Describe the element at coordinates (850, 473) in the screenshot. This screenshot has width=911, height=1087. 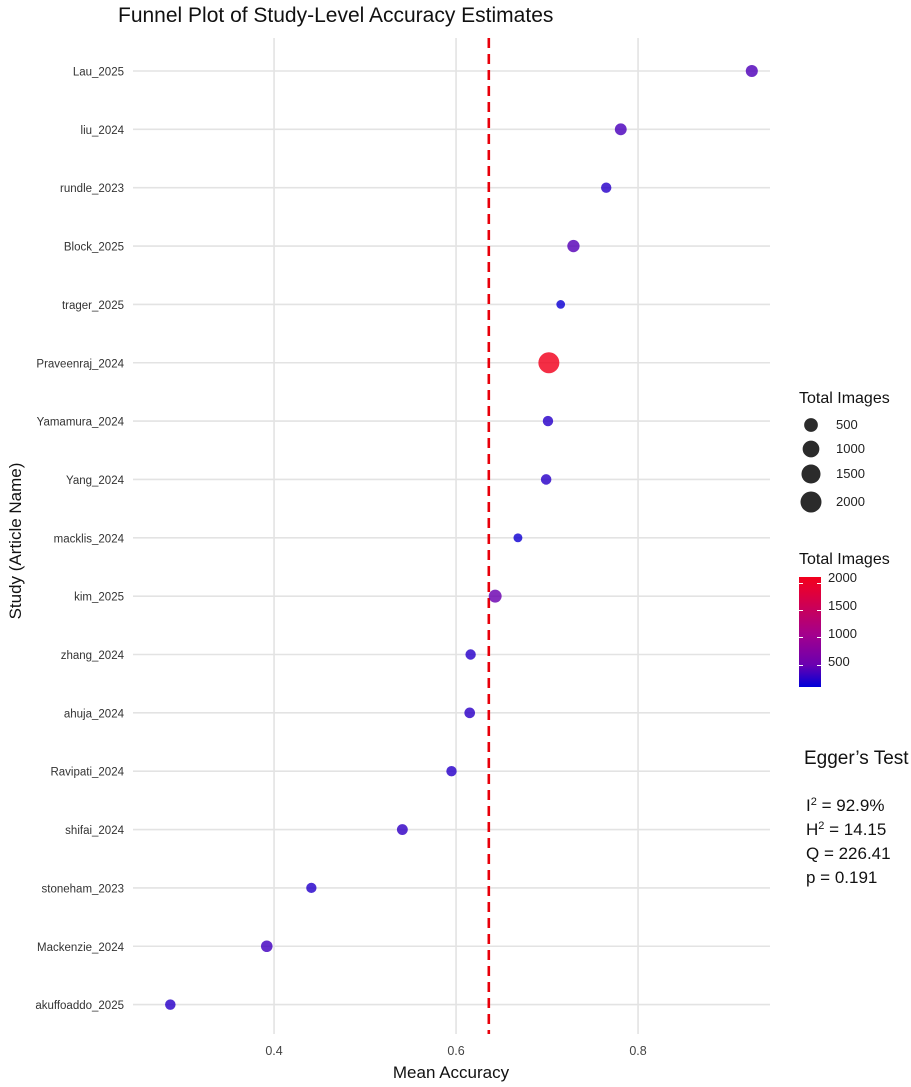
I see `size-legend-label: 1500` at that location.